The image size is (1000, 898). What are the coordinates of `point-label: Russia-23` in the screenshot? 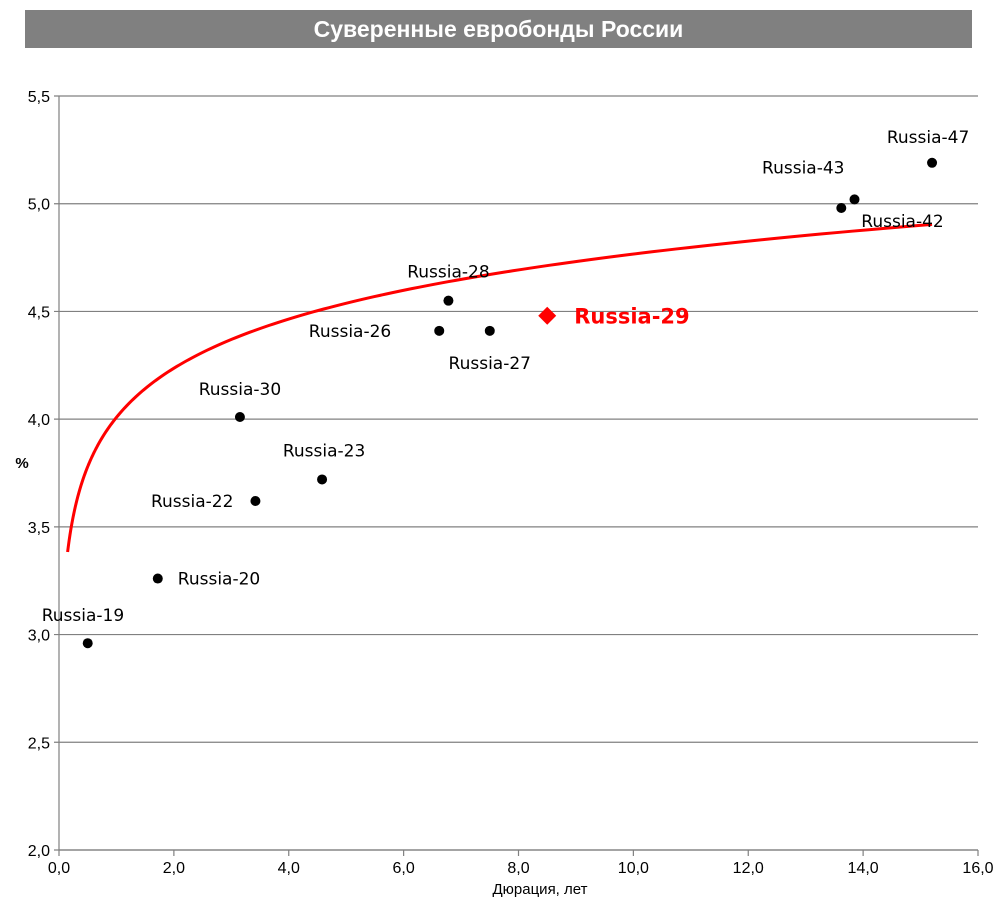 It's located at (324, 451).